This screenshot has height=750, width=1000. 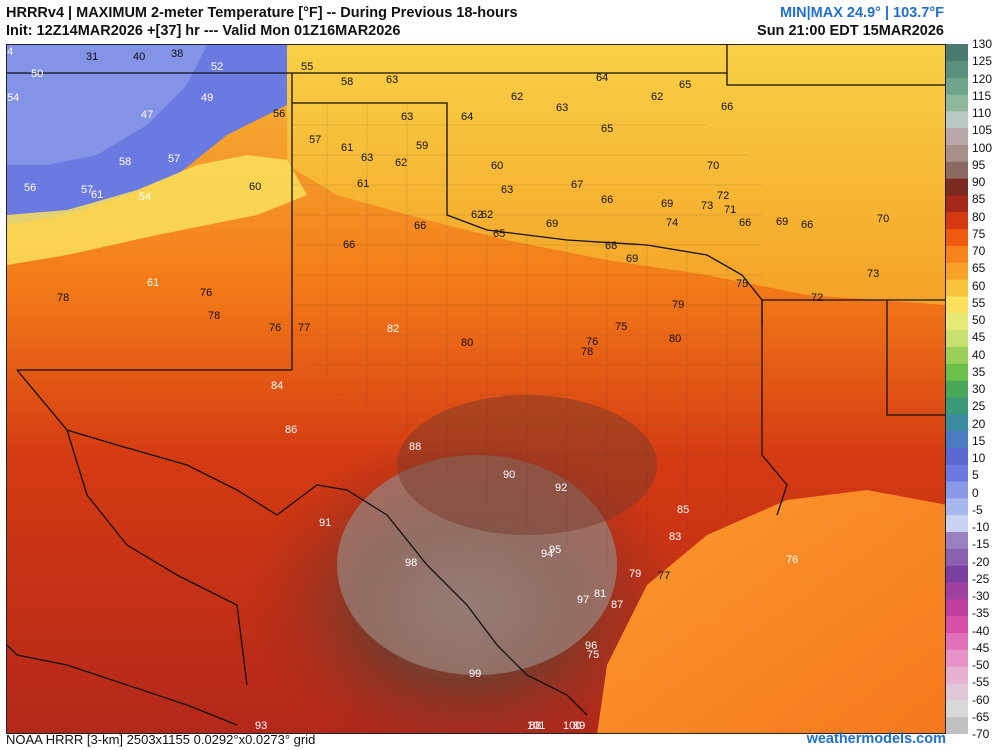 What do you see at coordinates (975, 475) in the screenshot?
I see `color-scale-tick: 5` at bounding box center [975, 475].